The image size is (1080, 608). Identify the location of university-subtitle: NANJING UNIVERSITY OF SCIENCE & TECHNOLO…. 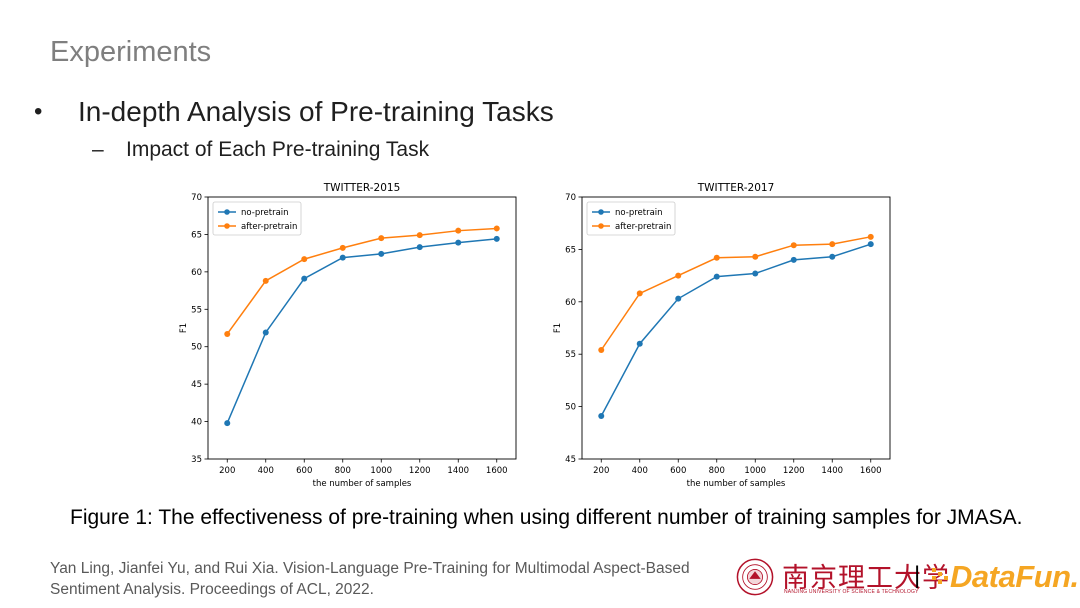
(851, 592).